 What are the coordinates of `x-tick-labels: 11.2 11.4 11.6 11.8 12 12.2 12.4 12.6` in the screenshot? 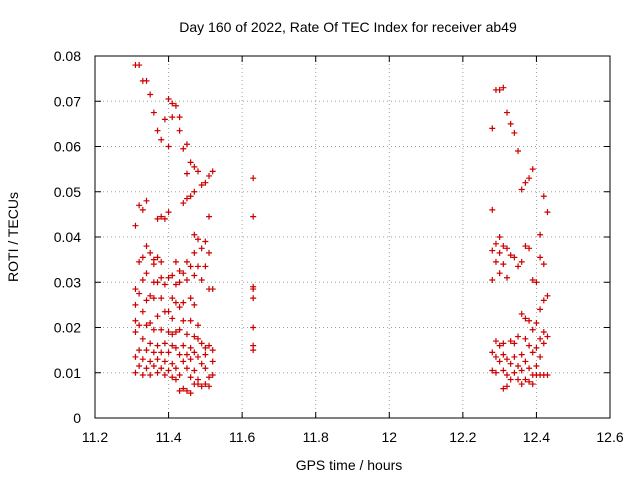 It's located at (353, 437).